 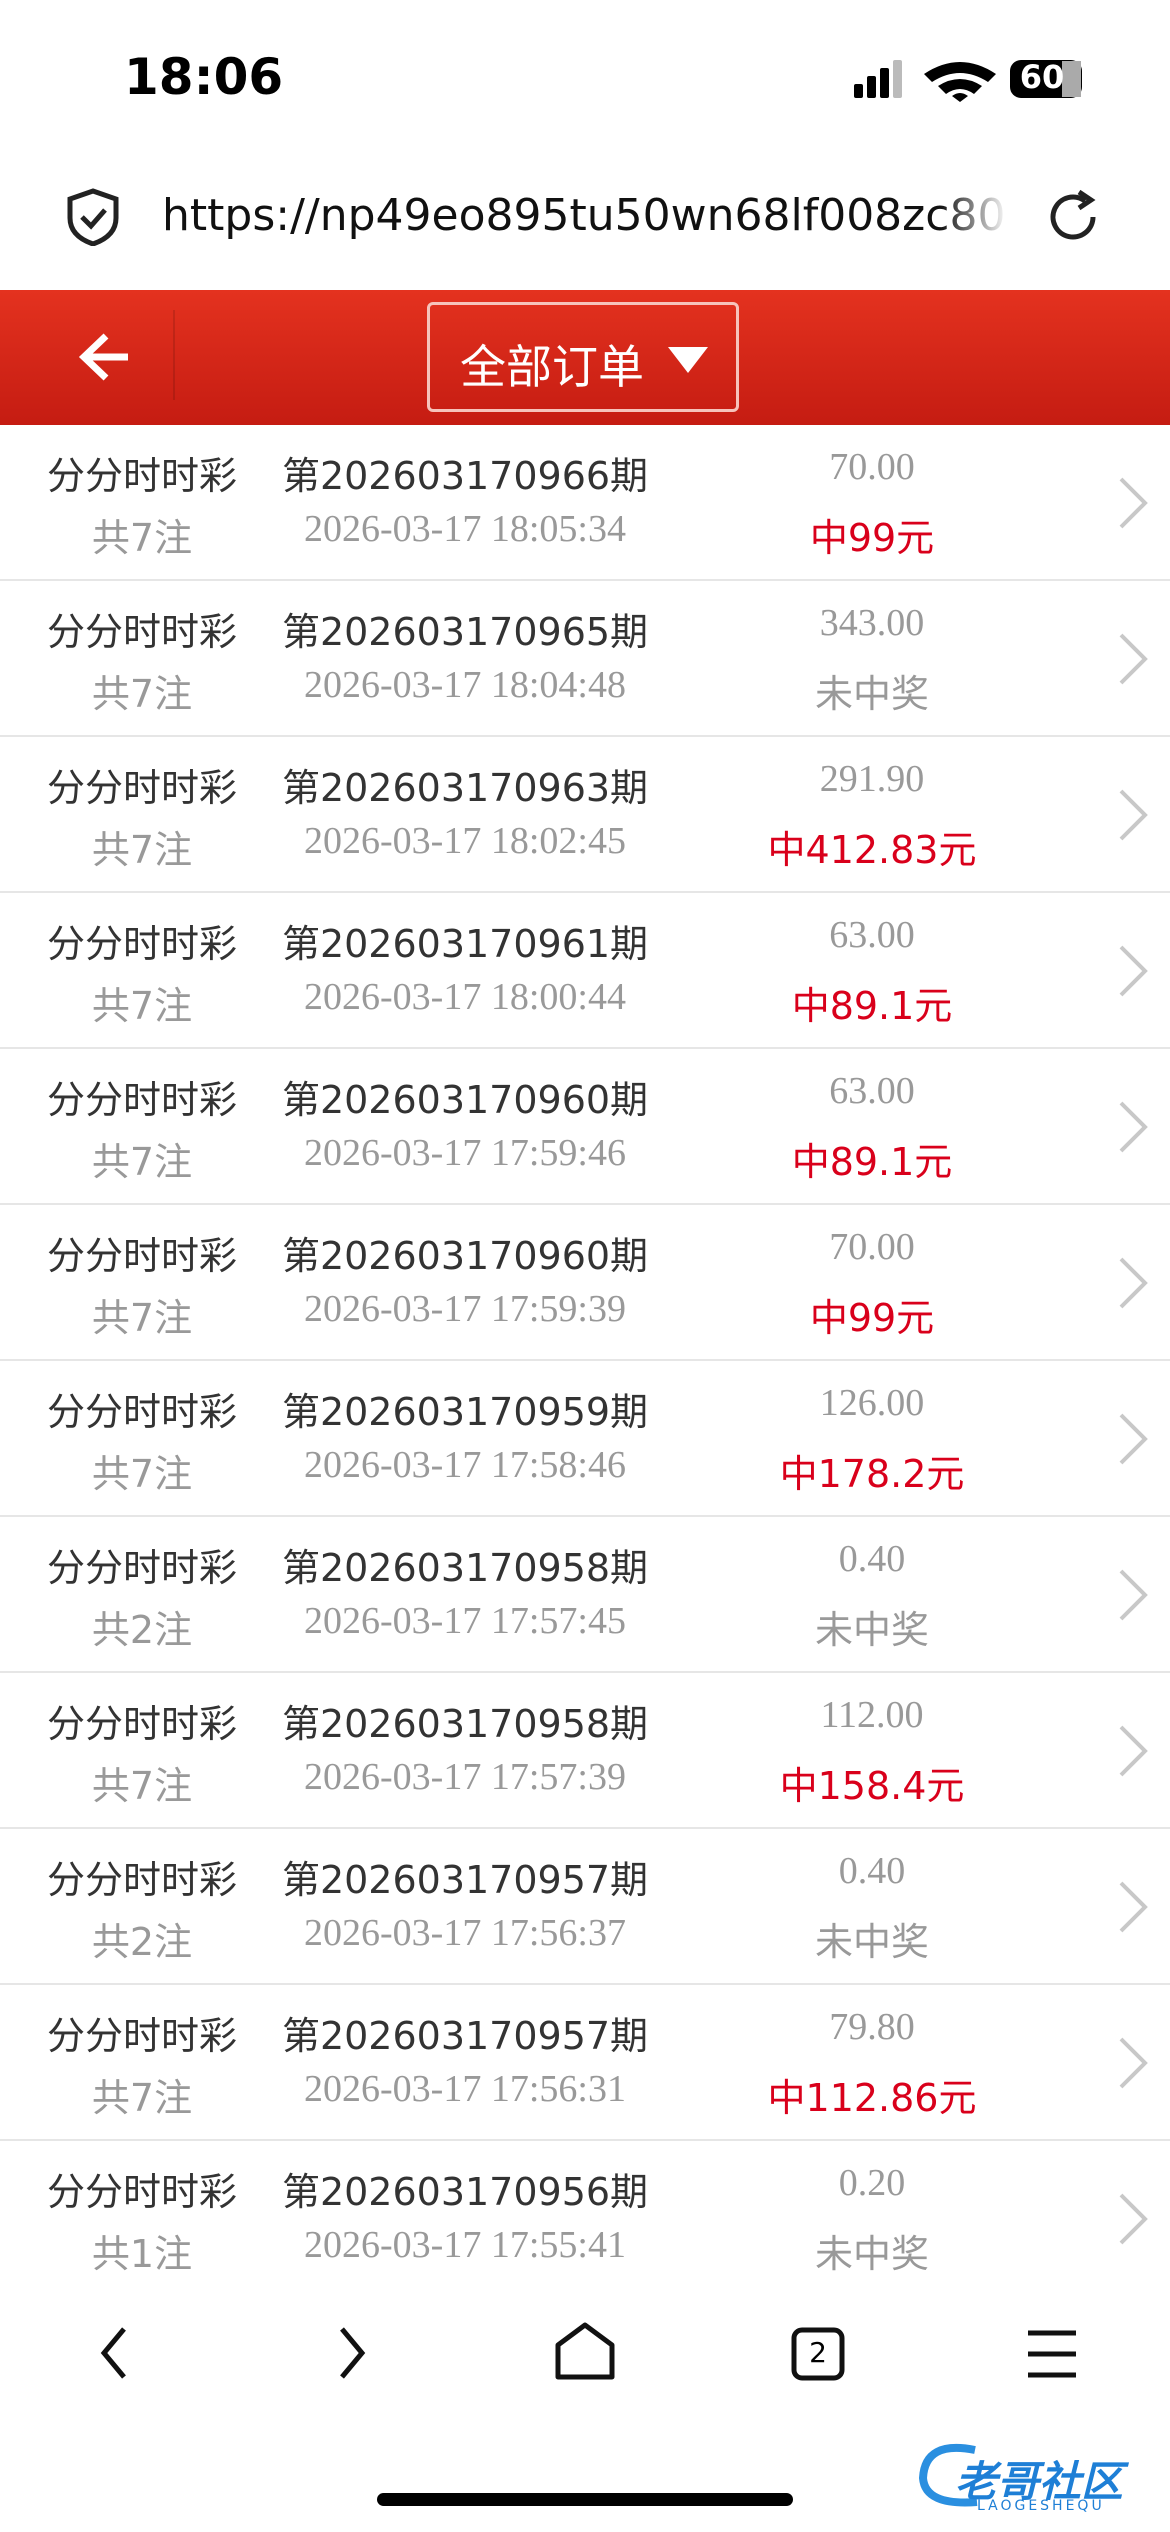 I want to click on amount: 79.80, so click(x=872, y=2027).